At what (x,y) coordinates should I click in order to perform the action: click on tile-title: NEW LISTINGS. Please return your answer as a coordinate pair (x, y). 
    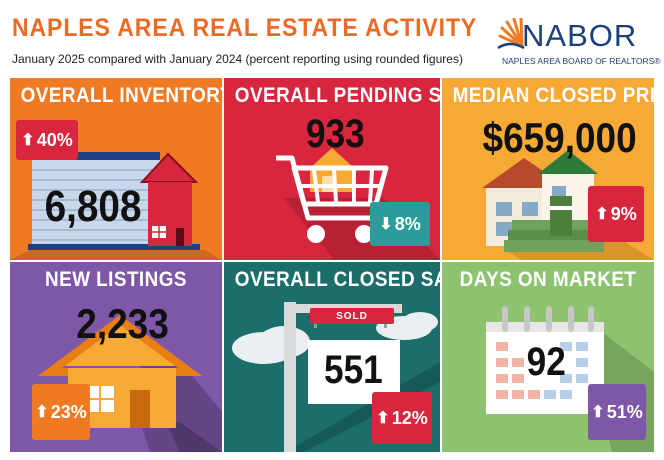
    Looking at the image, I should click on (116, 279).